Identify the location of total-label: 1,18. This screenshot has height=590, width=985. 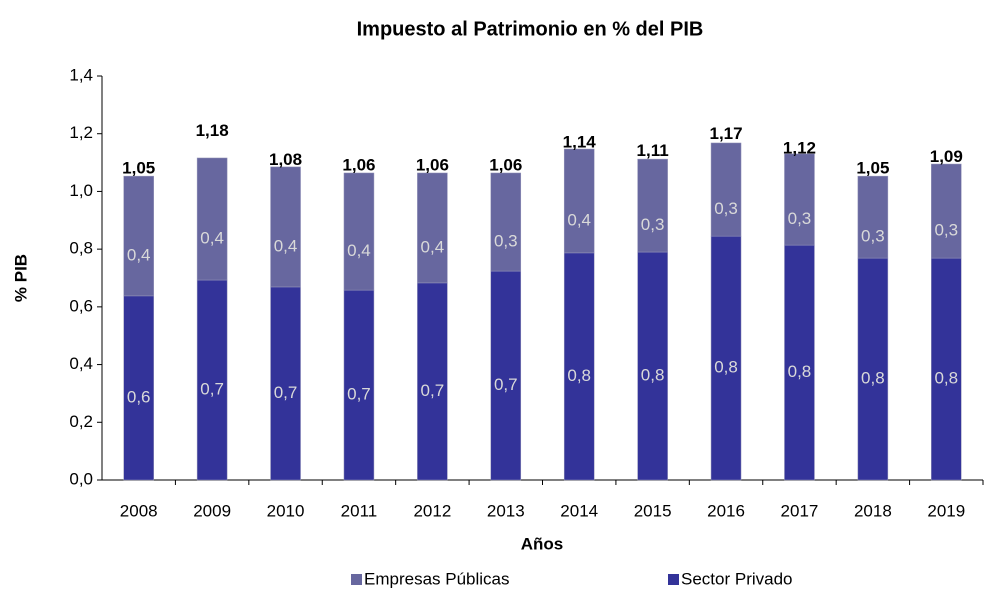
(212, 130).